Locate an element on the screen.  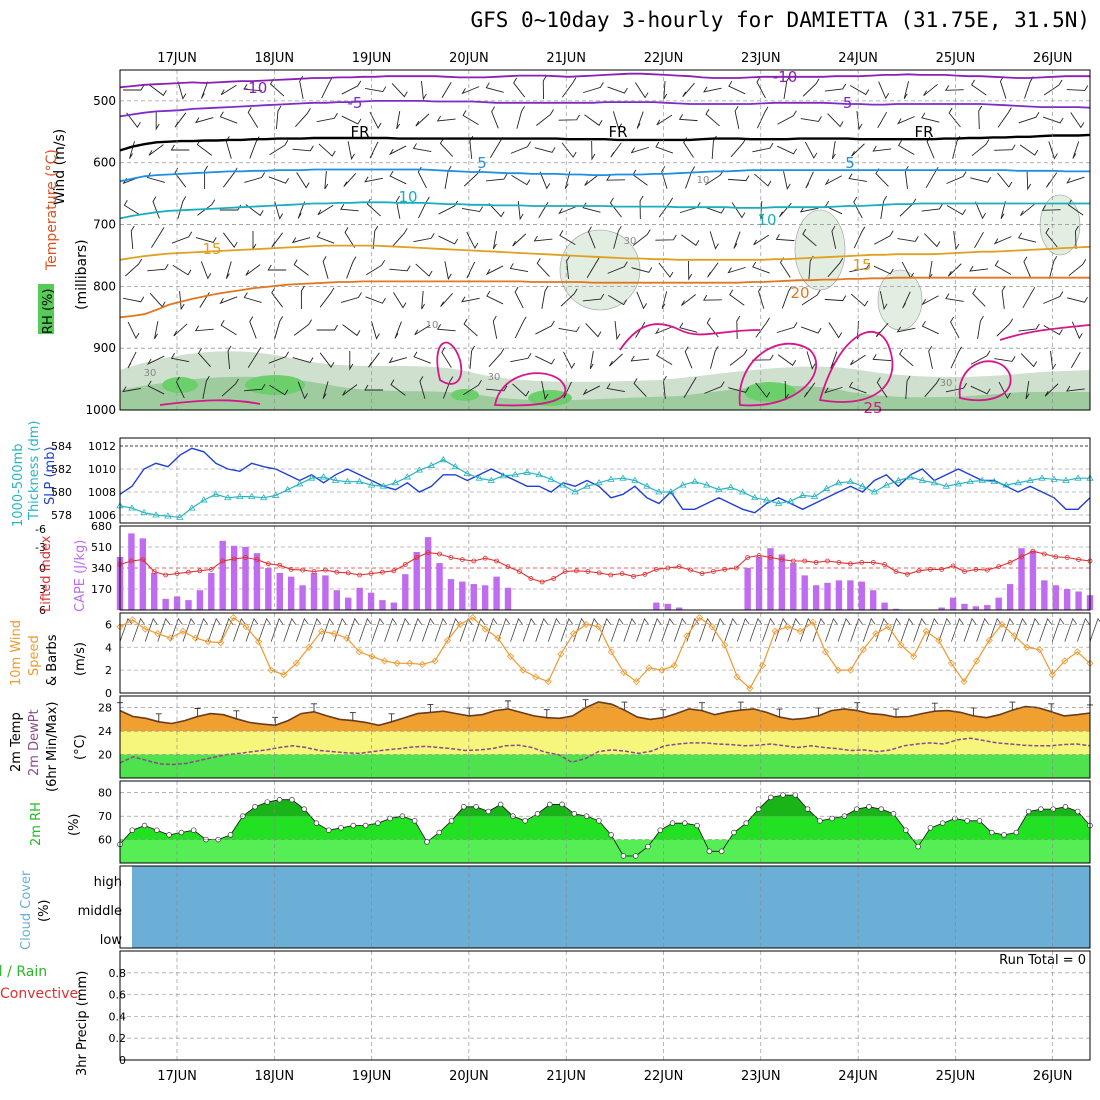
ylabel-wind-barbs: & Barbs is located at coordinates (52, 660).